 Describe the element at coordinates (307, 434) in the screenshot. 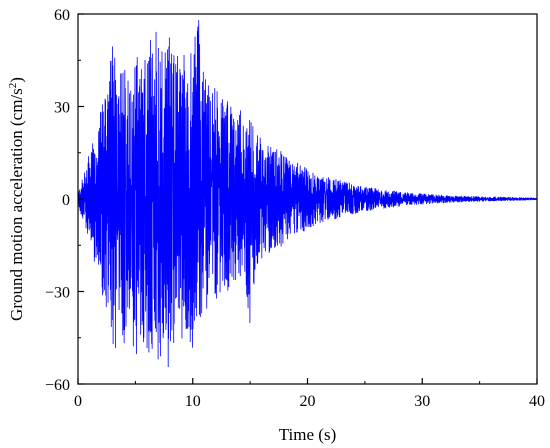

I see `x-axis-label: Time (s)` at that location.